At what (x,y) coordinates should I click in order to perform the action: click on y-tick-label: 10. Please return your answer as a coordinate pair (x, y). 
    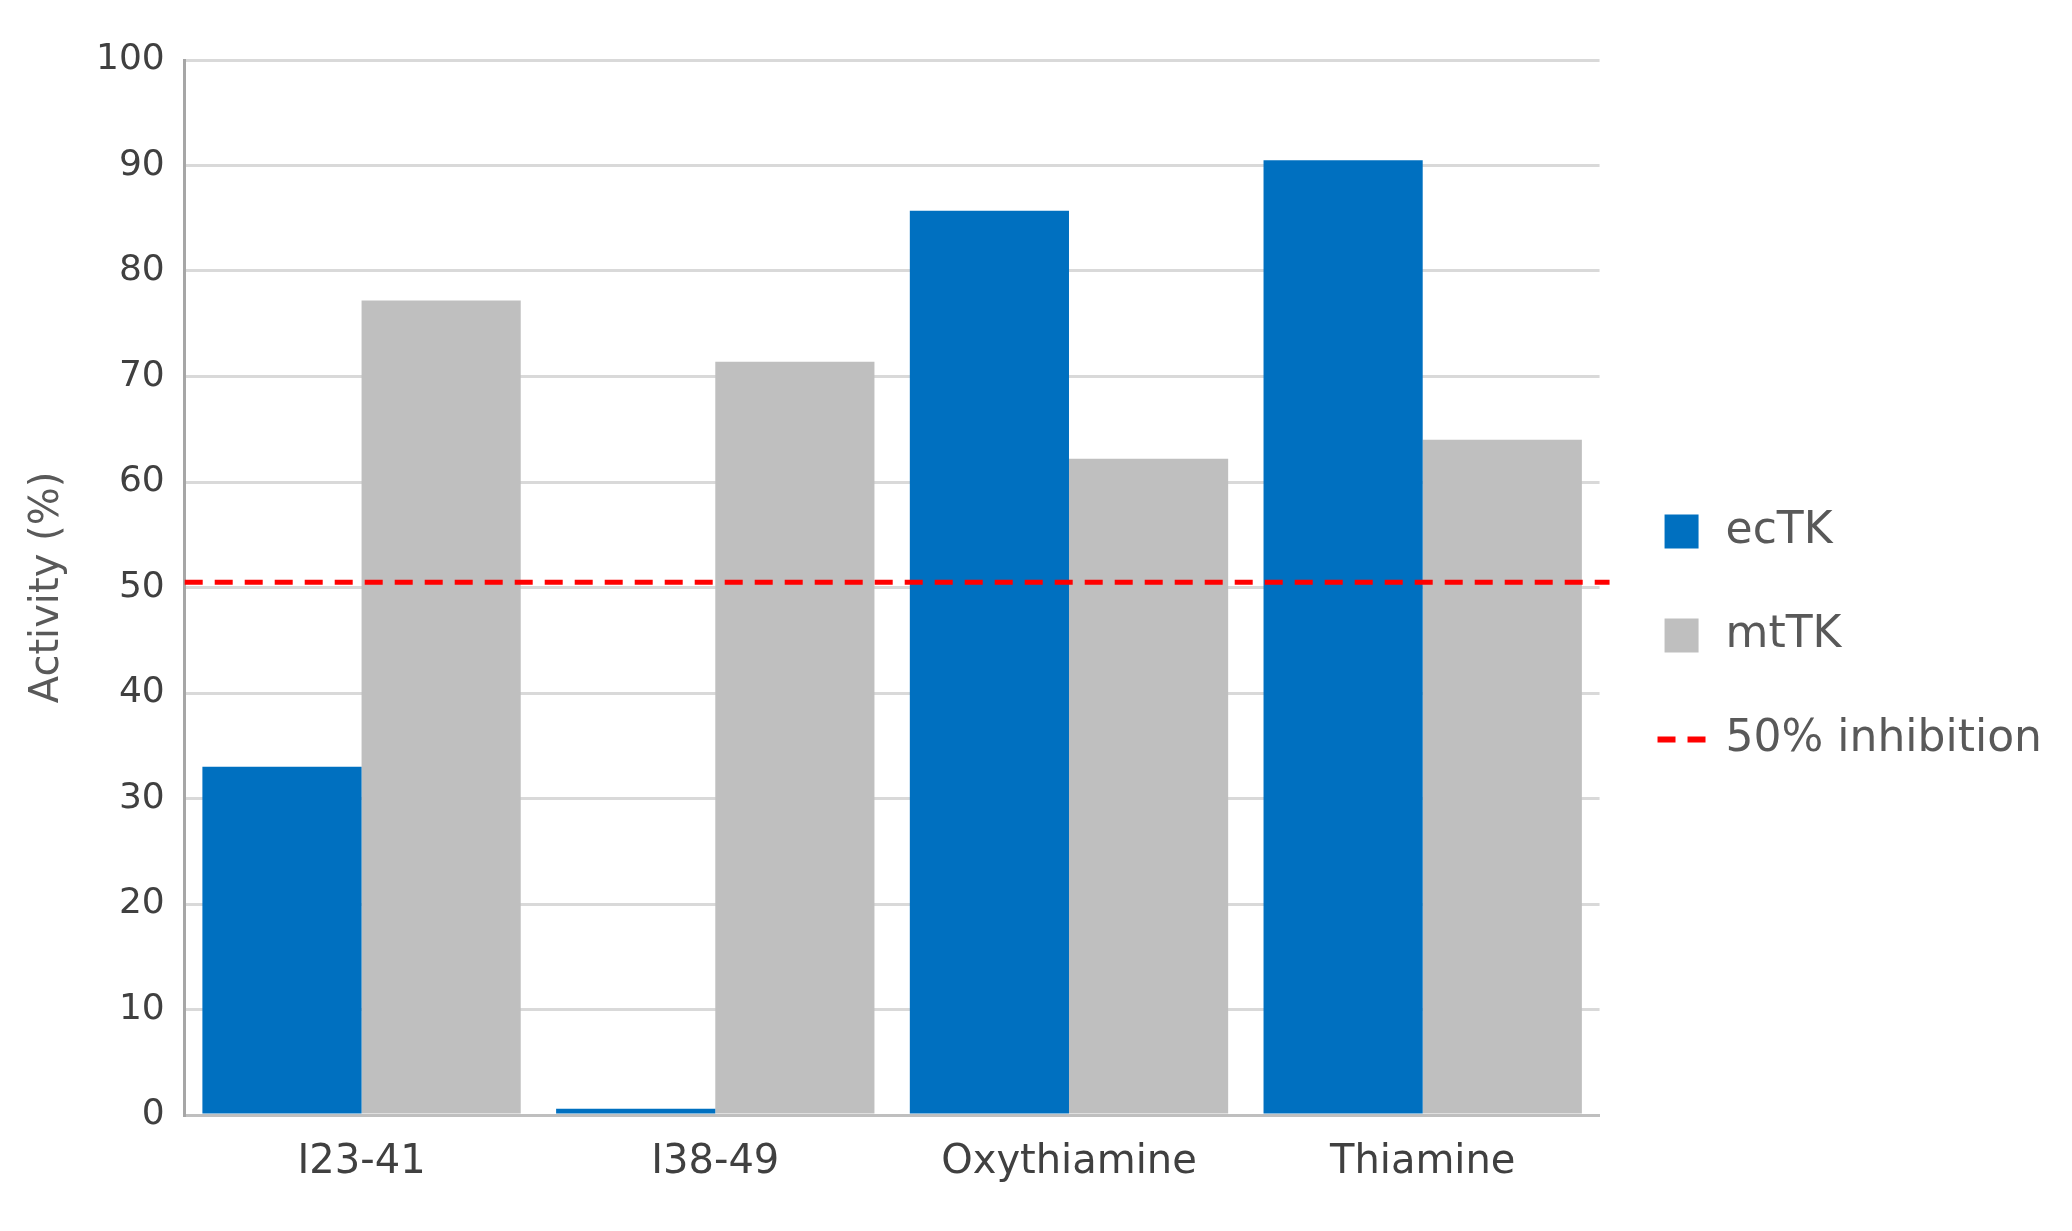
    Looking at the image, I should click on (141, 1006).